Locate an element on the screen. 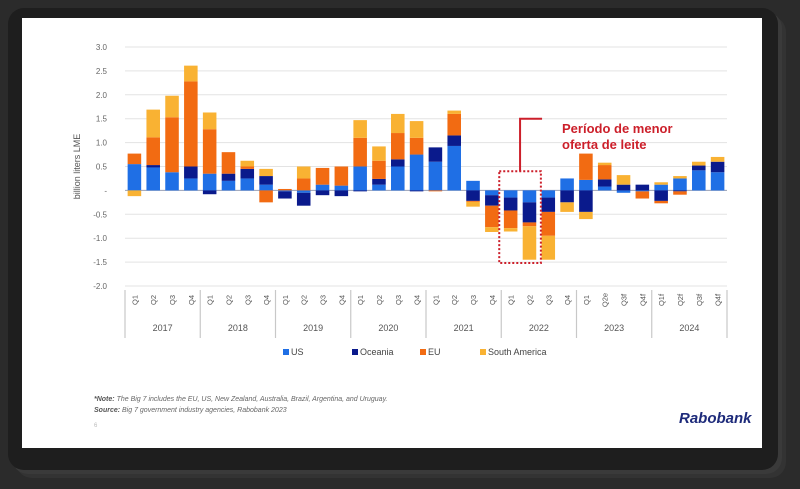 The image size is (800, 489). y-tick-label: -1.5 is located at coordinates (100, 262).